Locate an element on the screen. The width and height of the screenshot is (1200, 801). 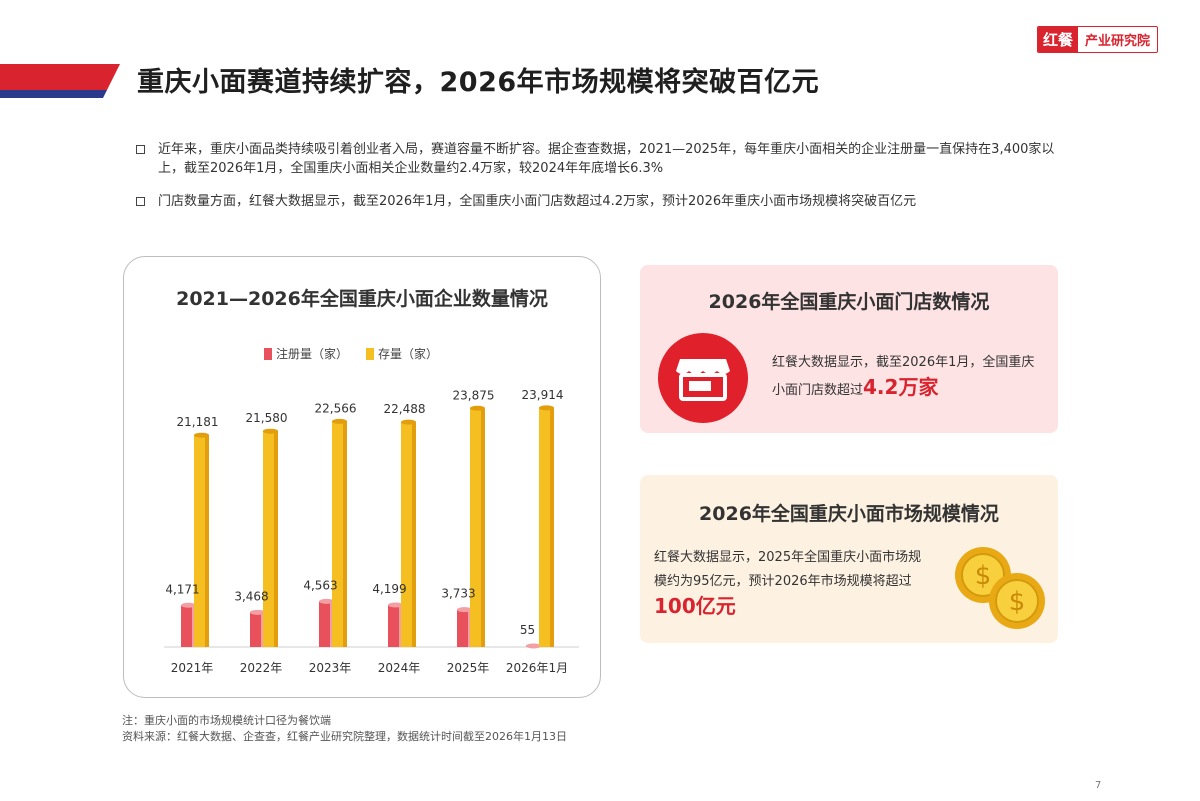
data-label-stock: 22,488 is located at coordinates (405, 409).